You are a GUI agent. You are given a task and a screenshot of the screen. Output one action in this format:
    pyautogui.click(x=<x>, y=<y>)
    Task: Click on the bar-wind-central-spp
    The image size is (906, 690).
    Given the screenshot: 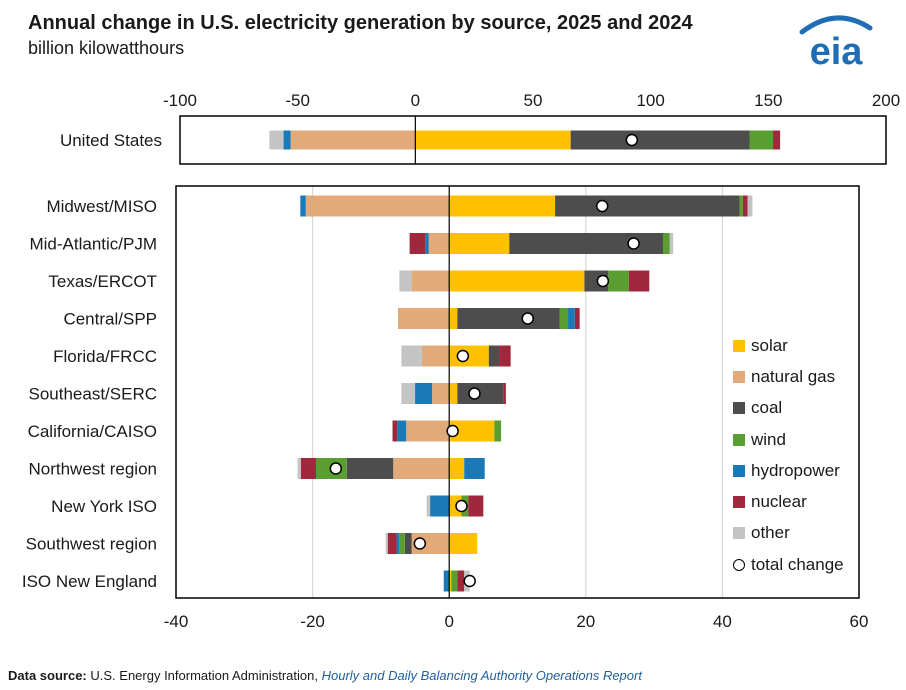 What is the action you would take?
    pyautogui.click(x=564, y=318)
    